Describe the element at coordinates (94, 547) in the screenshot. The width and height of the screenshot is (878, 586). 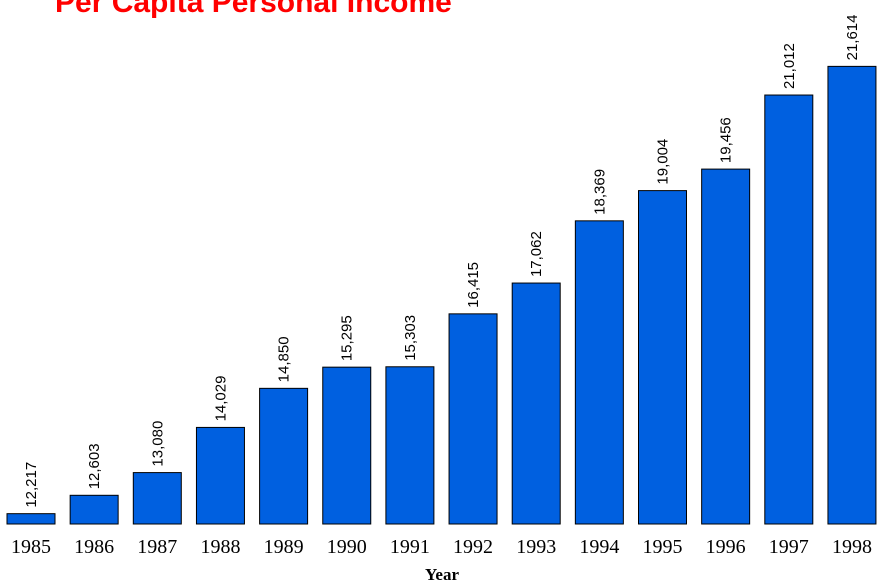
I see `x-tick-label: 1986` at that location.